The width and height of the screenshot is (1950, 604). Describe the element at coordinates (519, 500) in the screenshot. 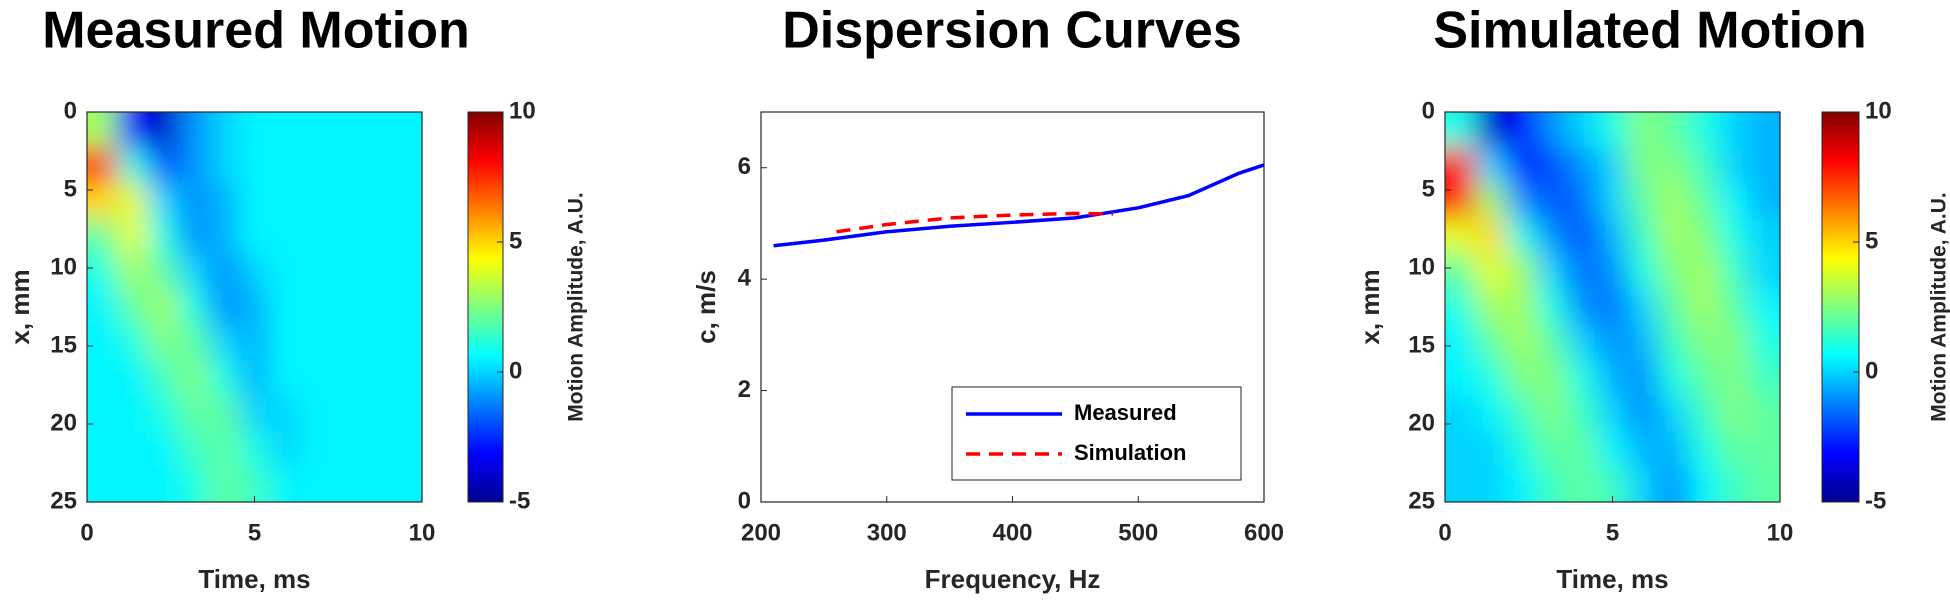

I see `colorbar-tick-label: -5` at that location.